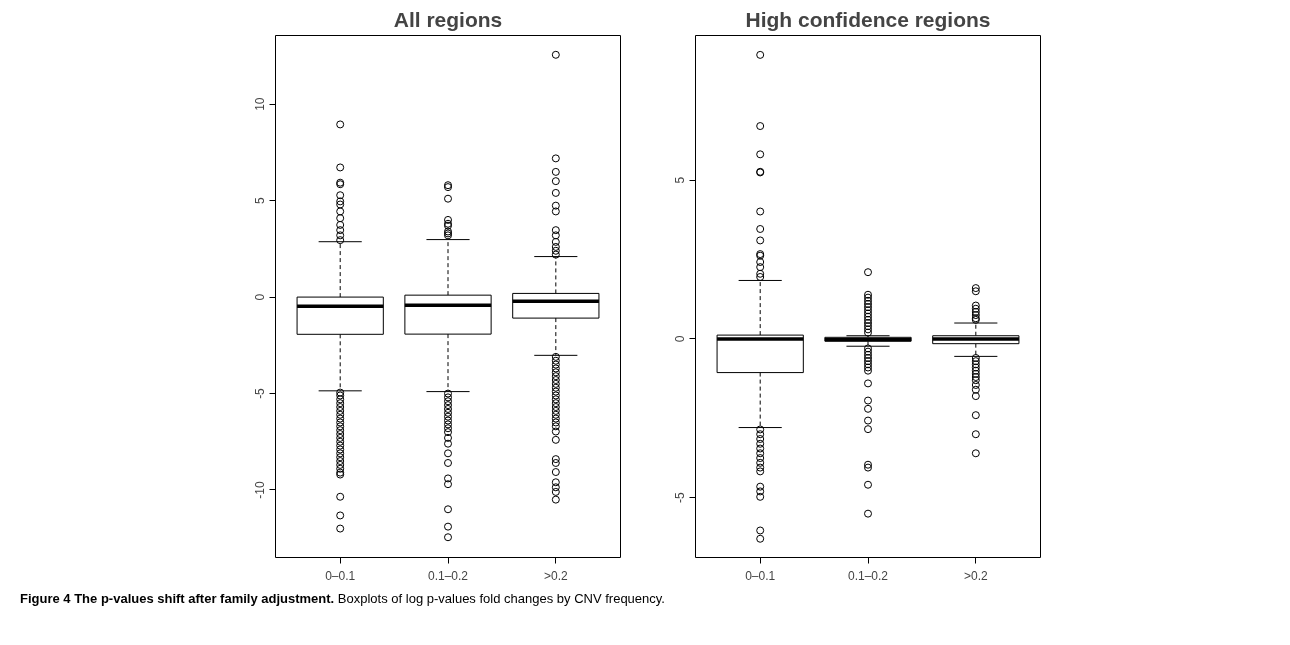 This screenshot has height=645, width=1290. What do you see at coordinates (177, 598) in the screenshot?
I see `caption: Figure 4 The p-values shift after family adjustment.` at bounding box center [177, 598].